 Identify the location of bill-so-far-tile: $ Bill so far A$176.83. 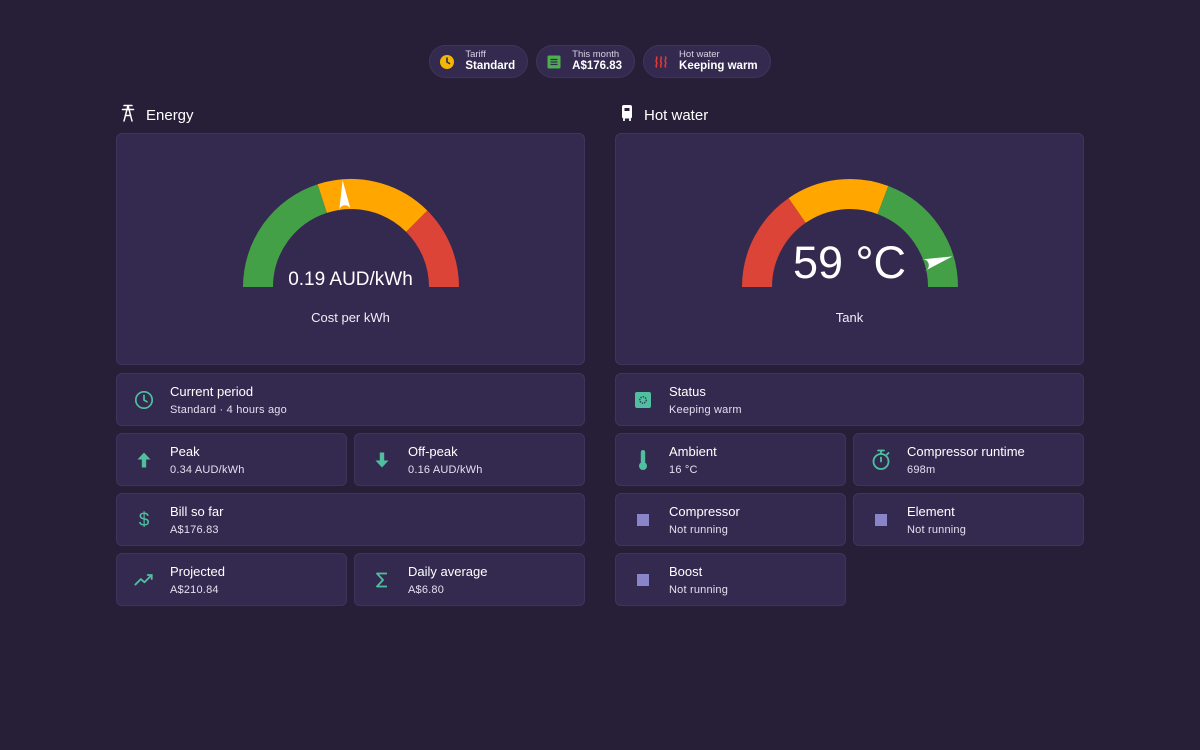
(350, 519).